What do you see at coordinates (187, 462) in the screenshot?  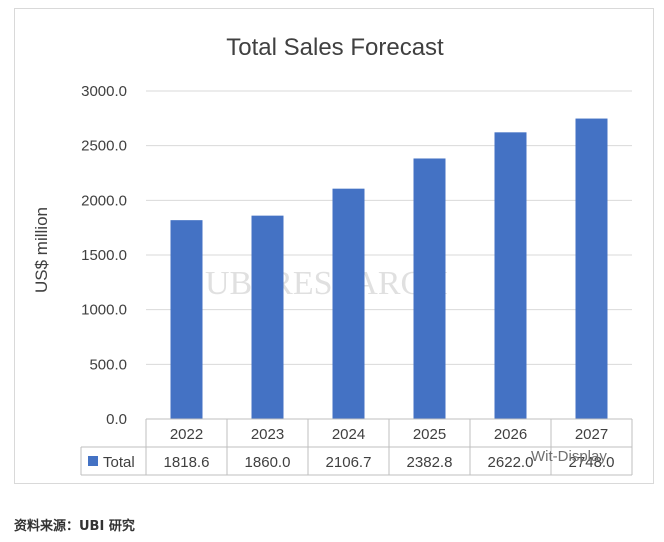 I see `table-value: 1818.6` at bounding box center [187, 462].